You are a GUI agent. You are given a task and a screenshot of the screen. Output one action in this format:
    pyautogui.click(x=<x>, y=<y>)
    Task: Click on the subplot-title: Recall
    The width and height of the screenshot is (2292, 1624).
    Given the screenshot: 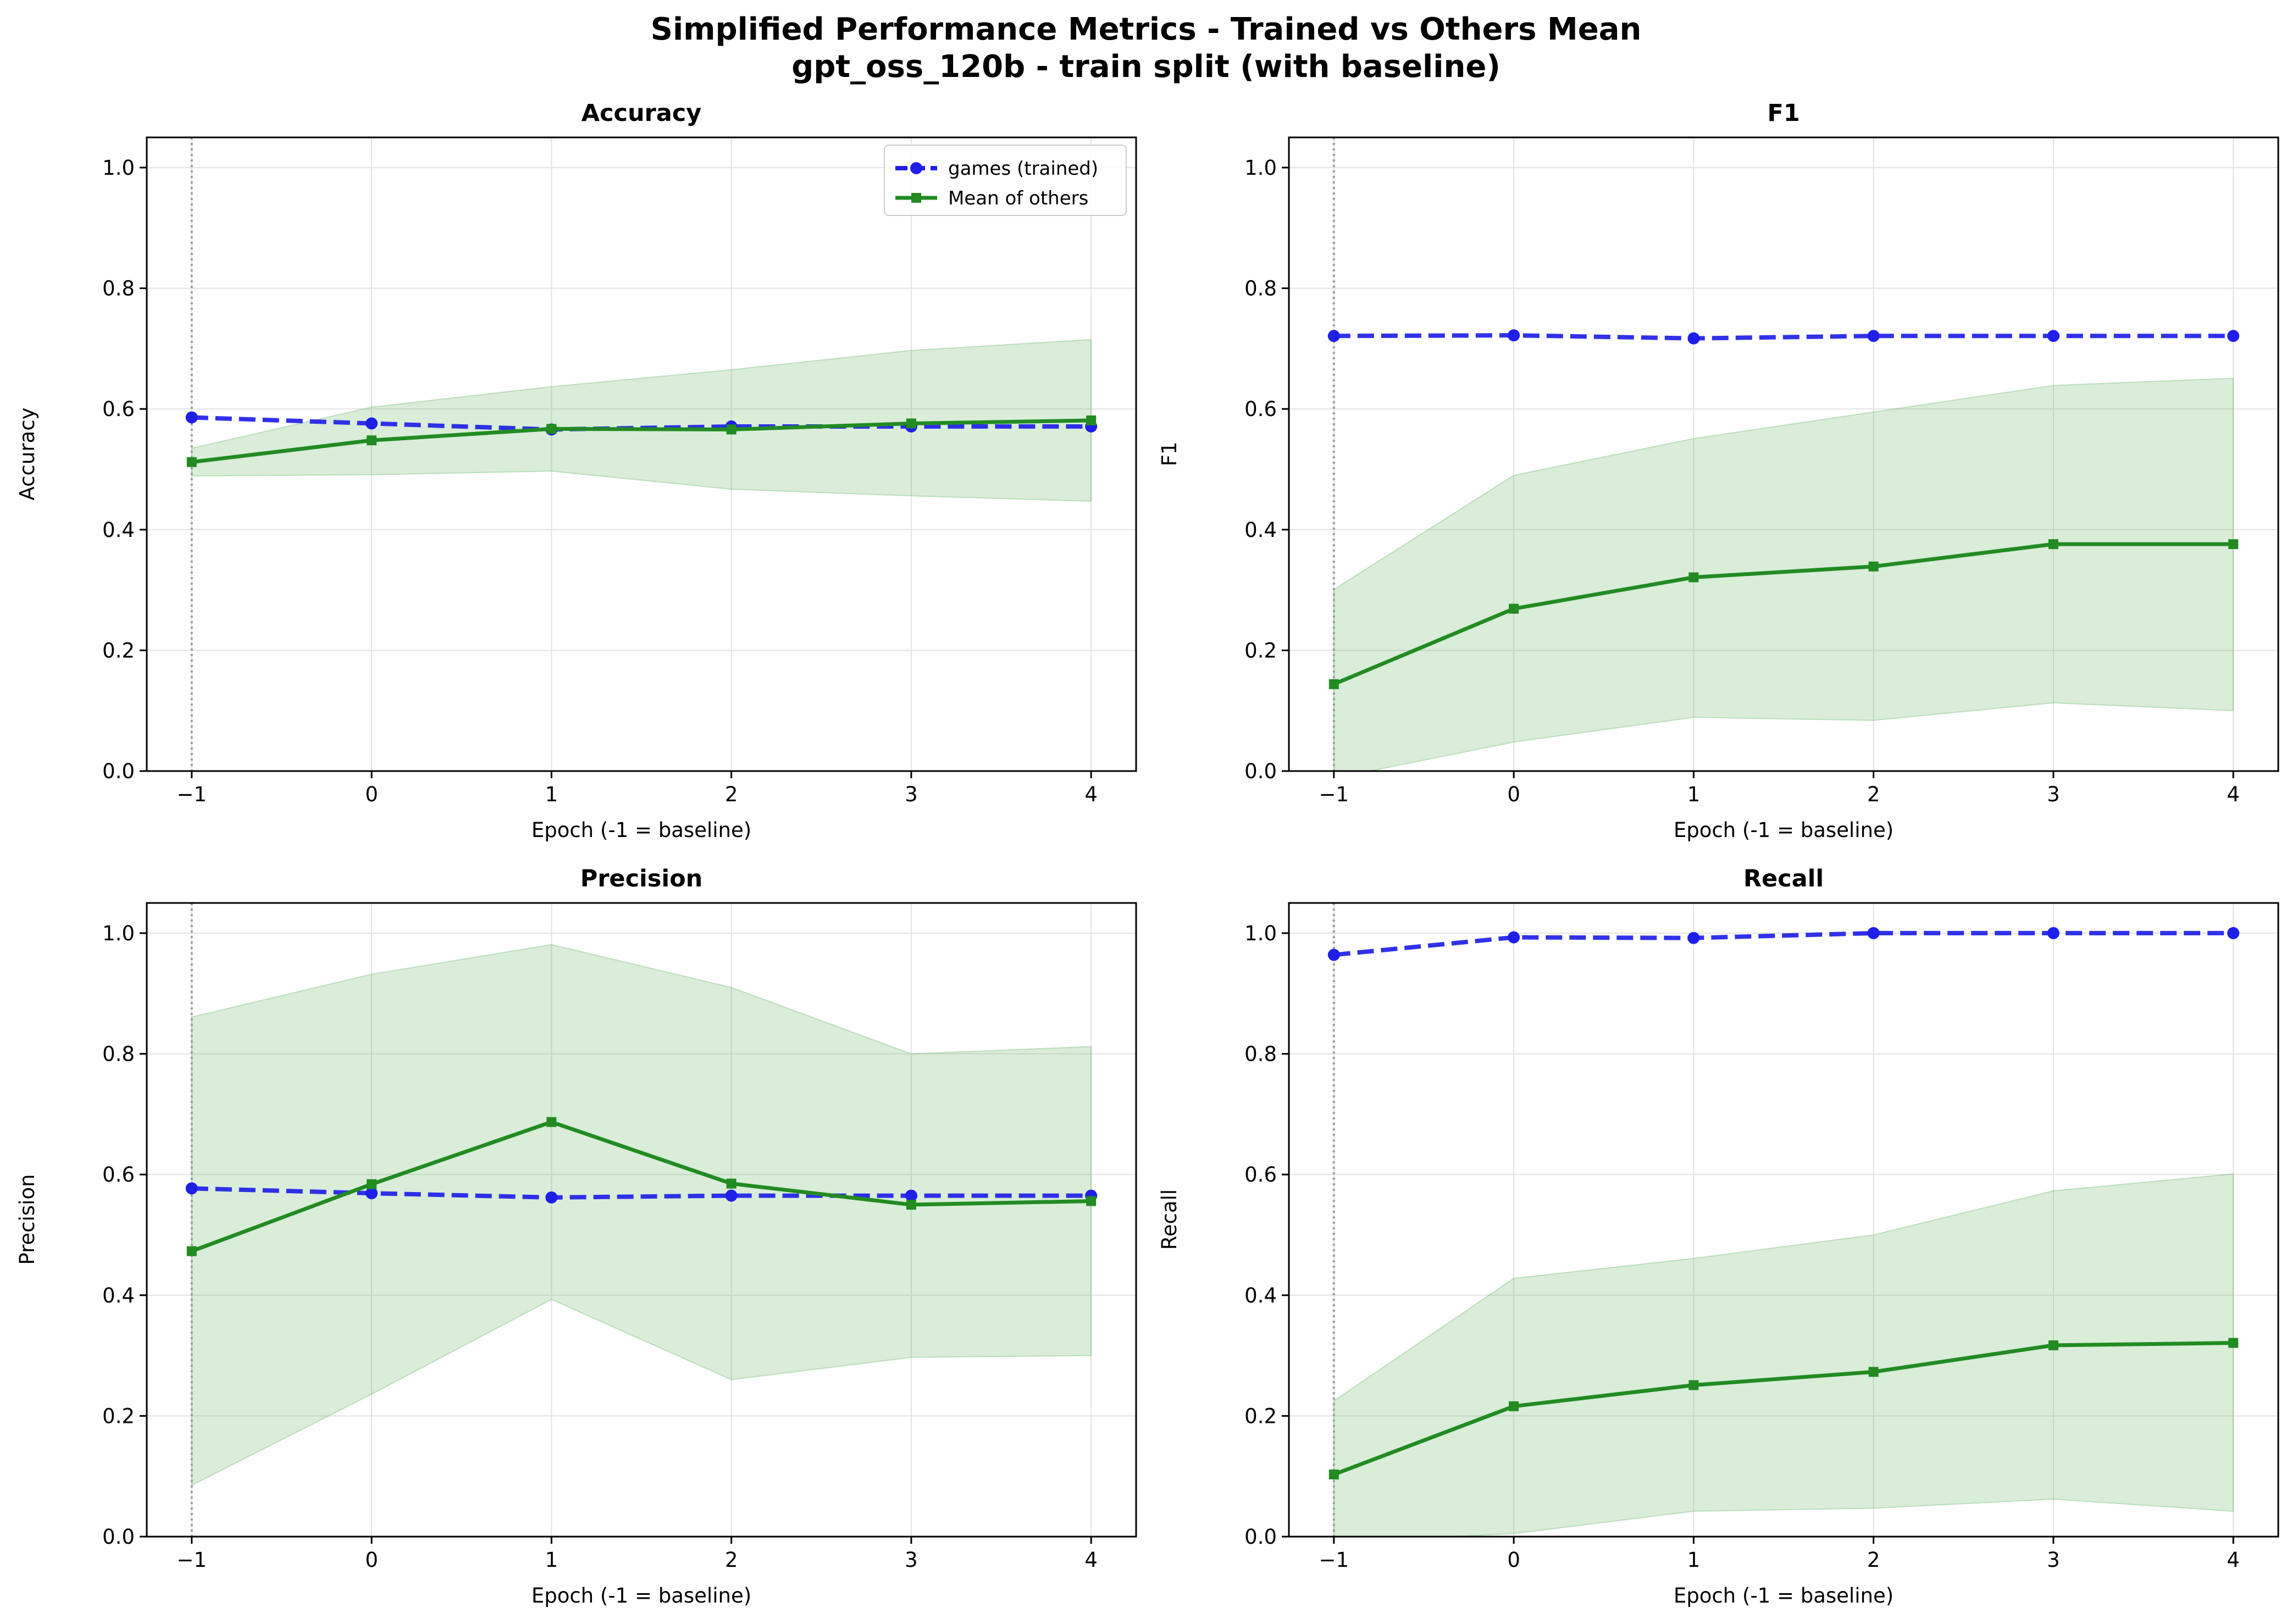 What is the action you would take?
    pyautogui.click(x=1783, y=879)
    